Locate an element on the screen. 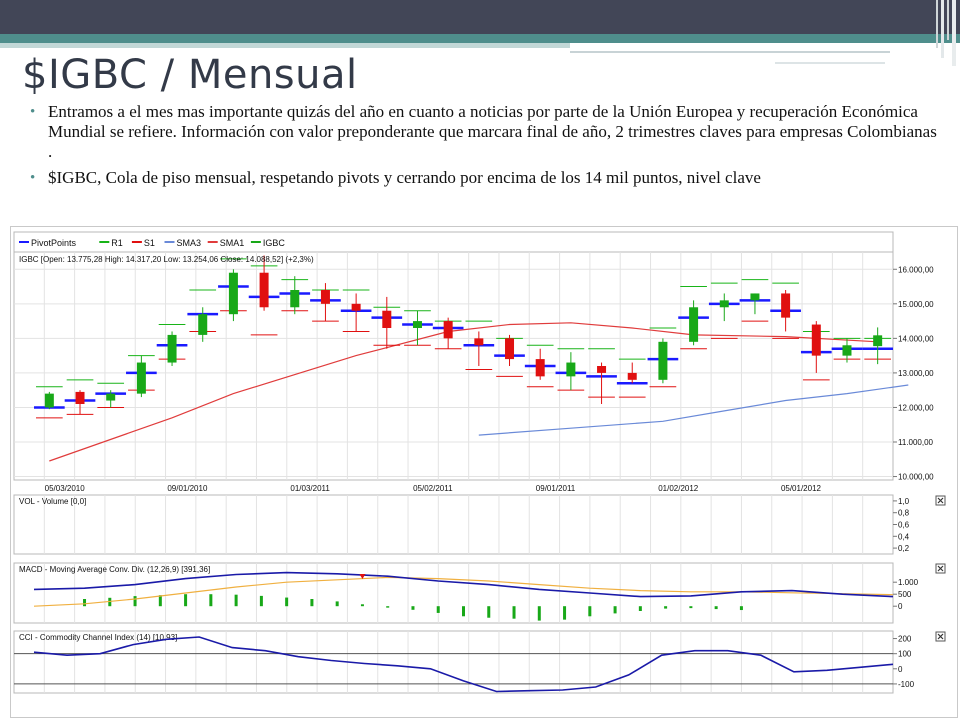  x-tick-label: 09/01/2010 is located at coordinates (187, 488).